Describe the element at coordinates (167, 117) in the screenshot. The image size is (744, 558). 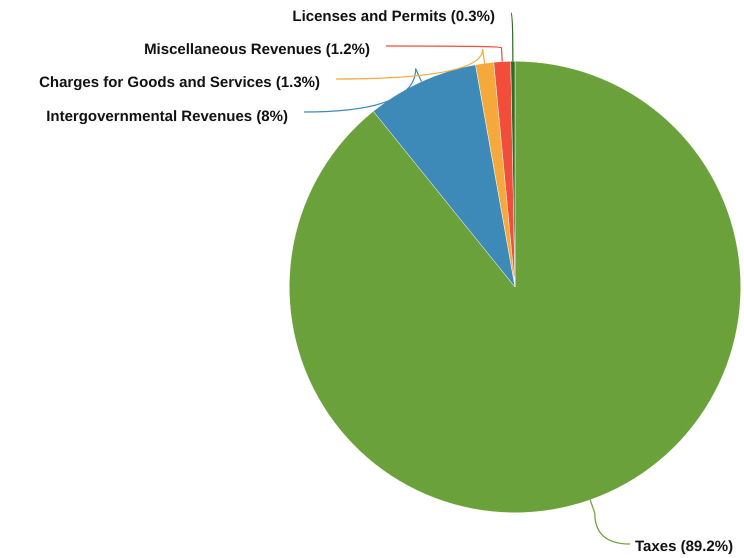
I see `slice-label: Intergovernmental Revenues (8%)` at that location.